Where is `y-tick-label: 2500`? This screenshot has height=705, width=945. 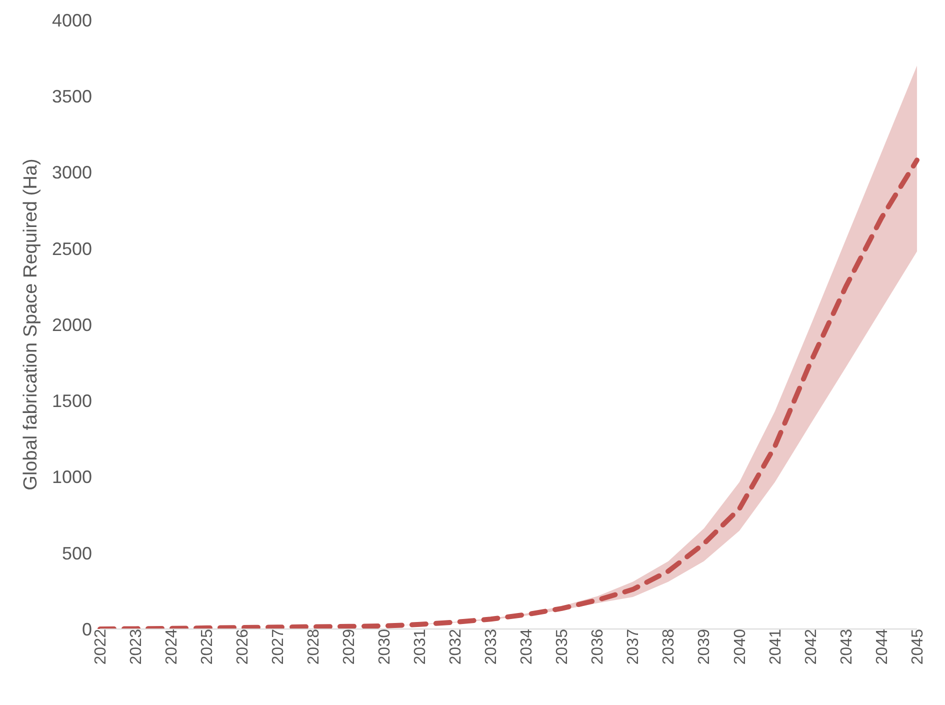 y-tick-label: 2500 is located at coordinates (72, 248).